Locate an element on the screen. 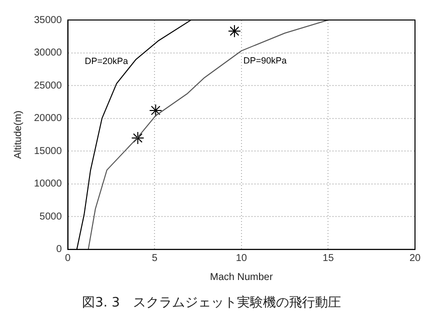  y-tick-label: 15000 is located at coordinates (48, 151).